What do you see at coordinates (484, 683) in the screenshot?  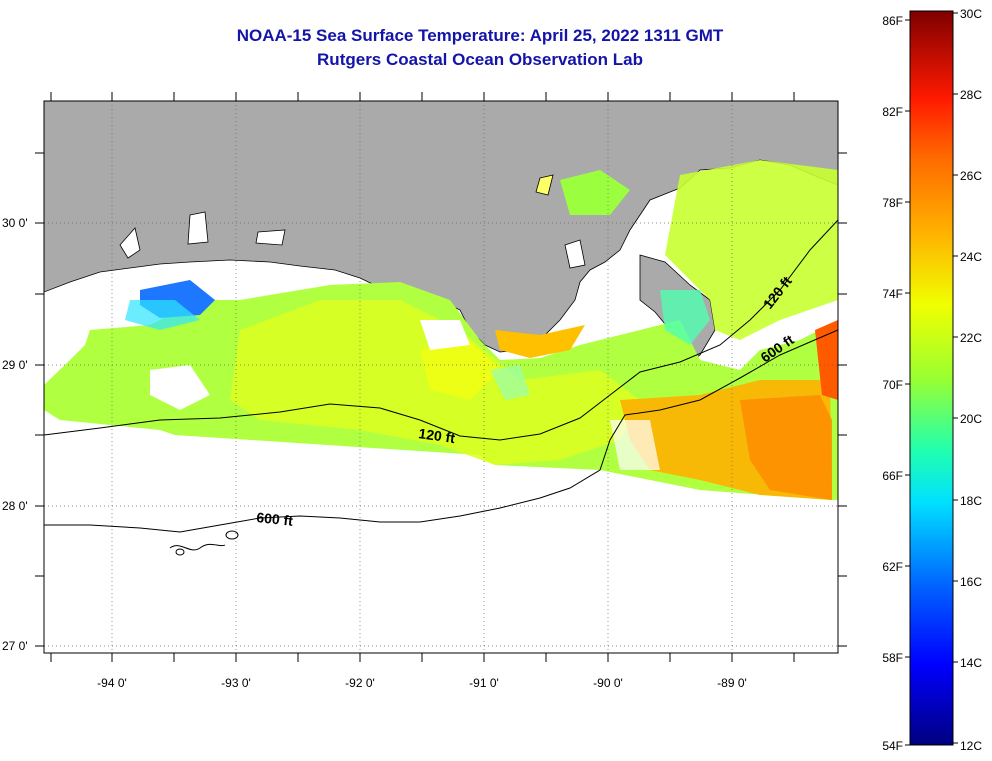 I see `lon-label: -91 0'` at bounding box center [484, 683].